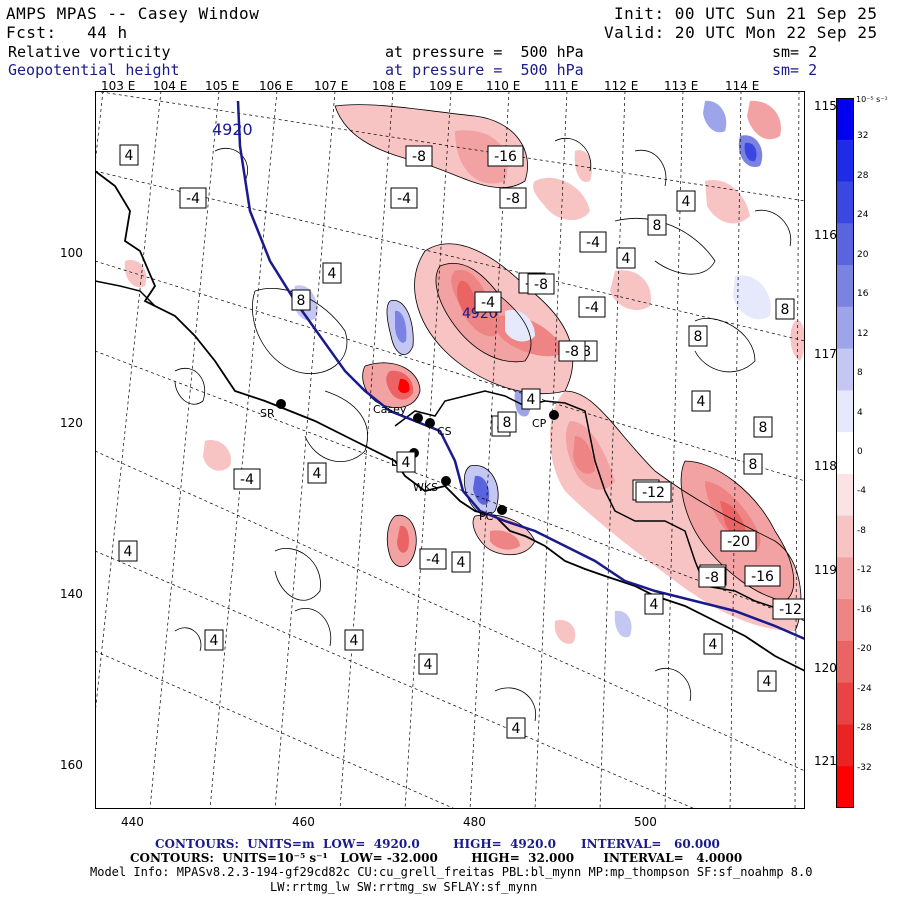  I want to click on svg-text: -4, so click(592, 308).